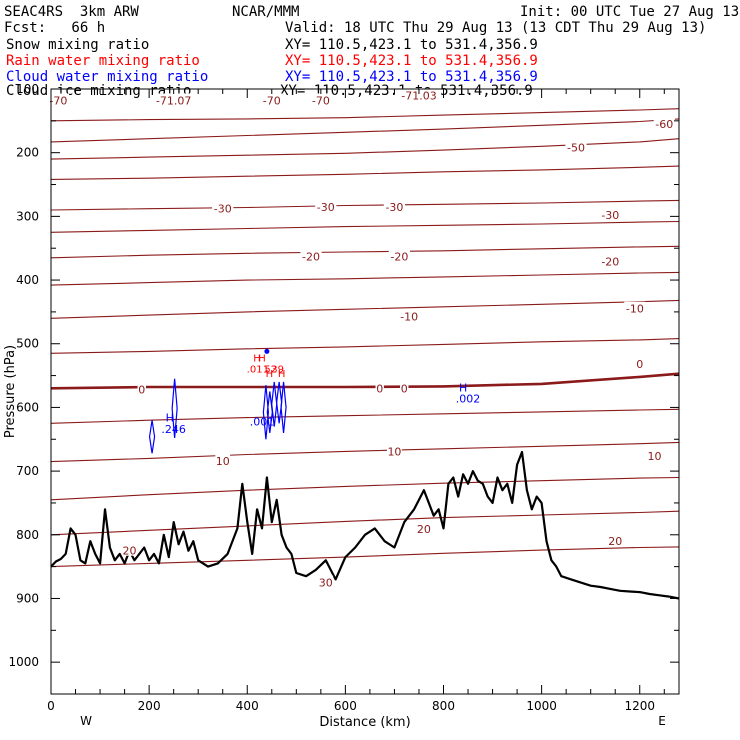 Image resolution: width=740 pixels, height=740 pixels. I want to click on contour-label: -60, so click(664, 124).